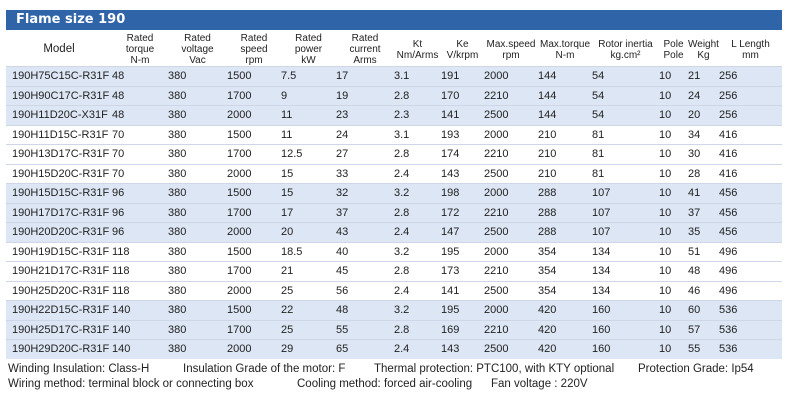 This screenshot has height=407, width=791. Describe the element at coordinates (61, 349) in the screenshot. I see `table-cell: 190H29D20C-R31F` at that location.